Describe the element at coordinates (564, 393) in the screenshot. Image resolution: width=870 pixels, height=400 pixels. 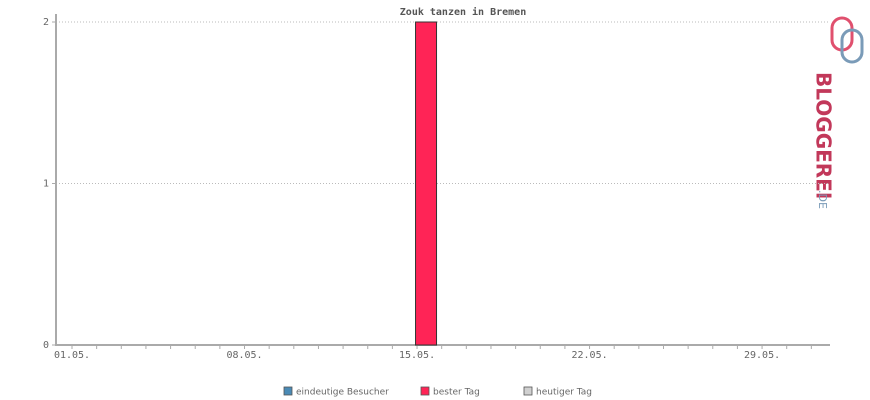
I see `legend-label: heutiger Tag` at that location.